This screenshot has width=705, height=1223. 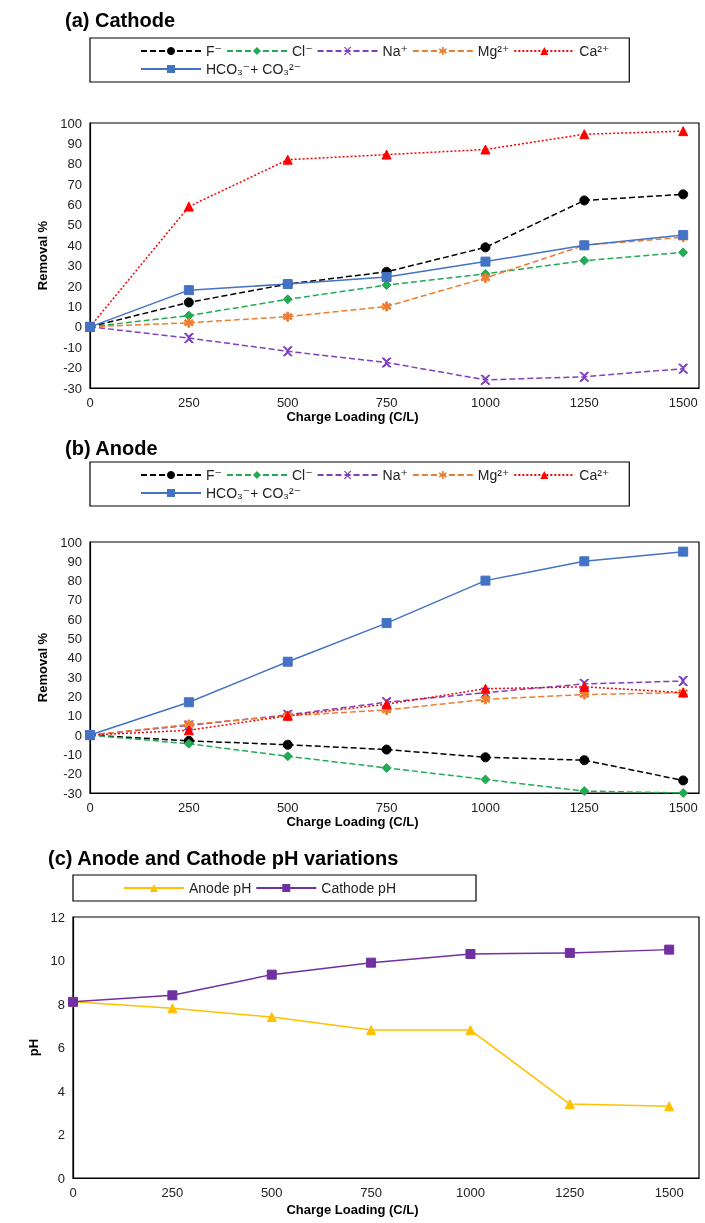 I want to click on legend-label: Cathode pH, so click(x=358, y=888).